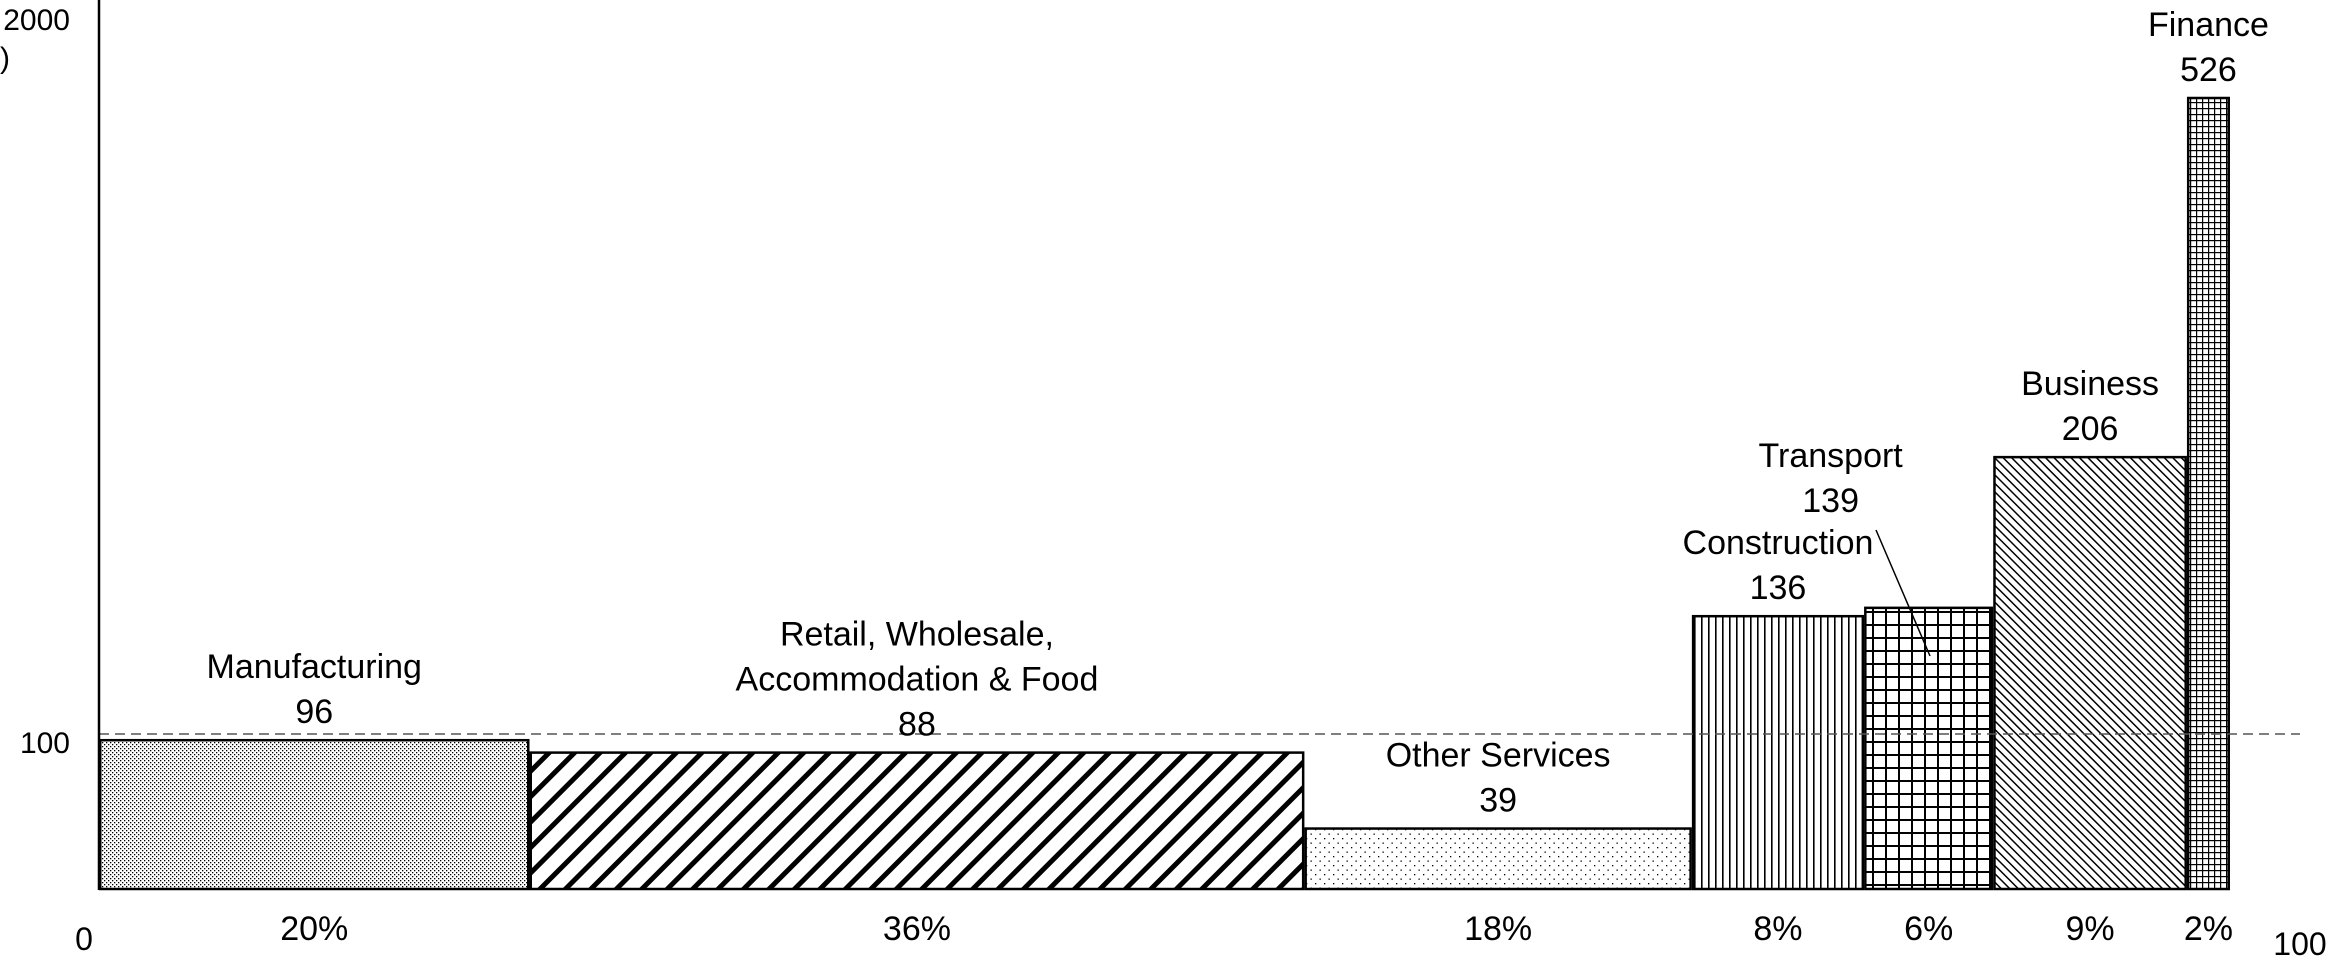  Describe the element at coordinates (314, 929) in the screenshot. I see `width-label-manufacturing: 20%` at that location.